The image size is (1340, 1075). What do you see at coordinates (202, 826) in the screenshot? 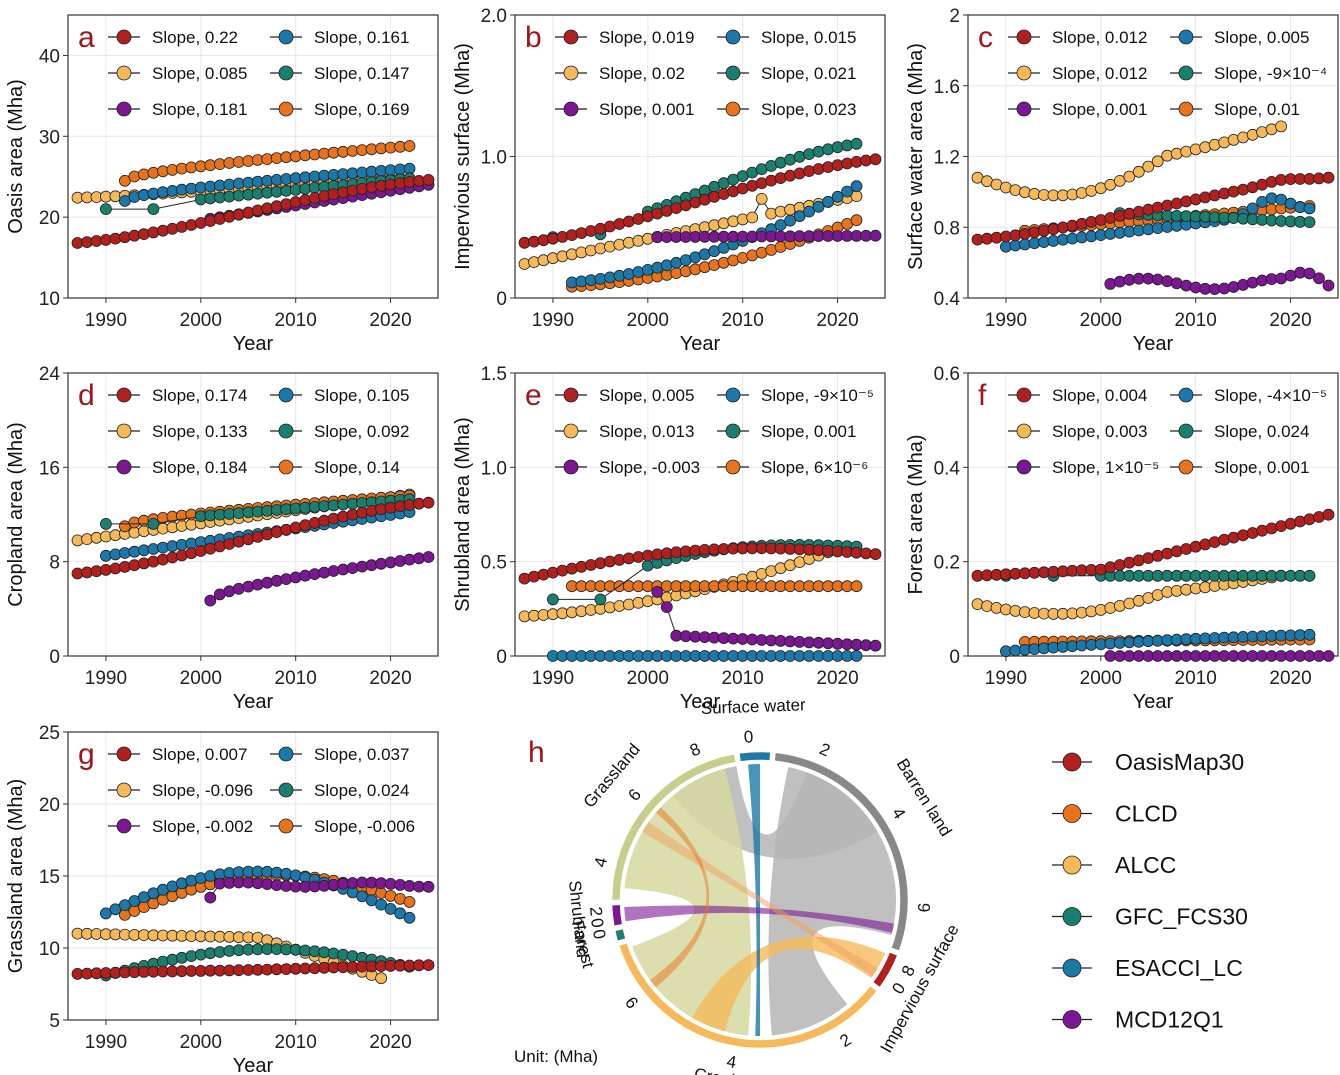
I see `legend-slope-label: Slope, -0.002` at bounding box center [202, 826].